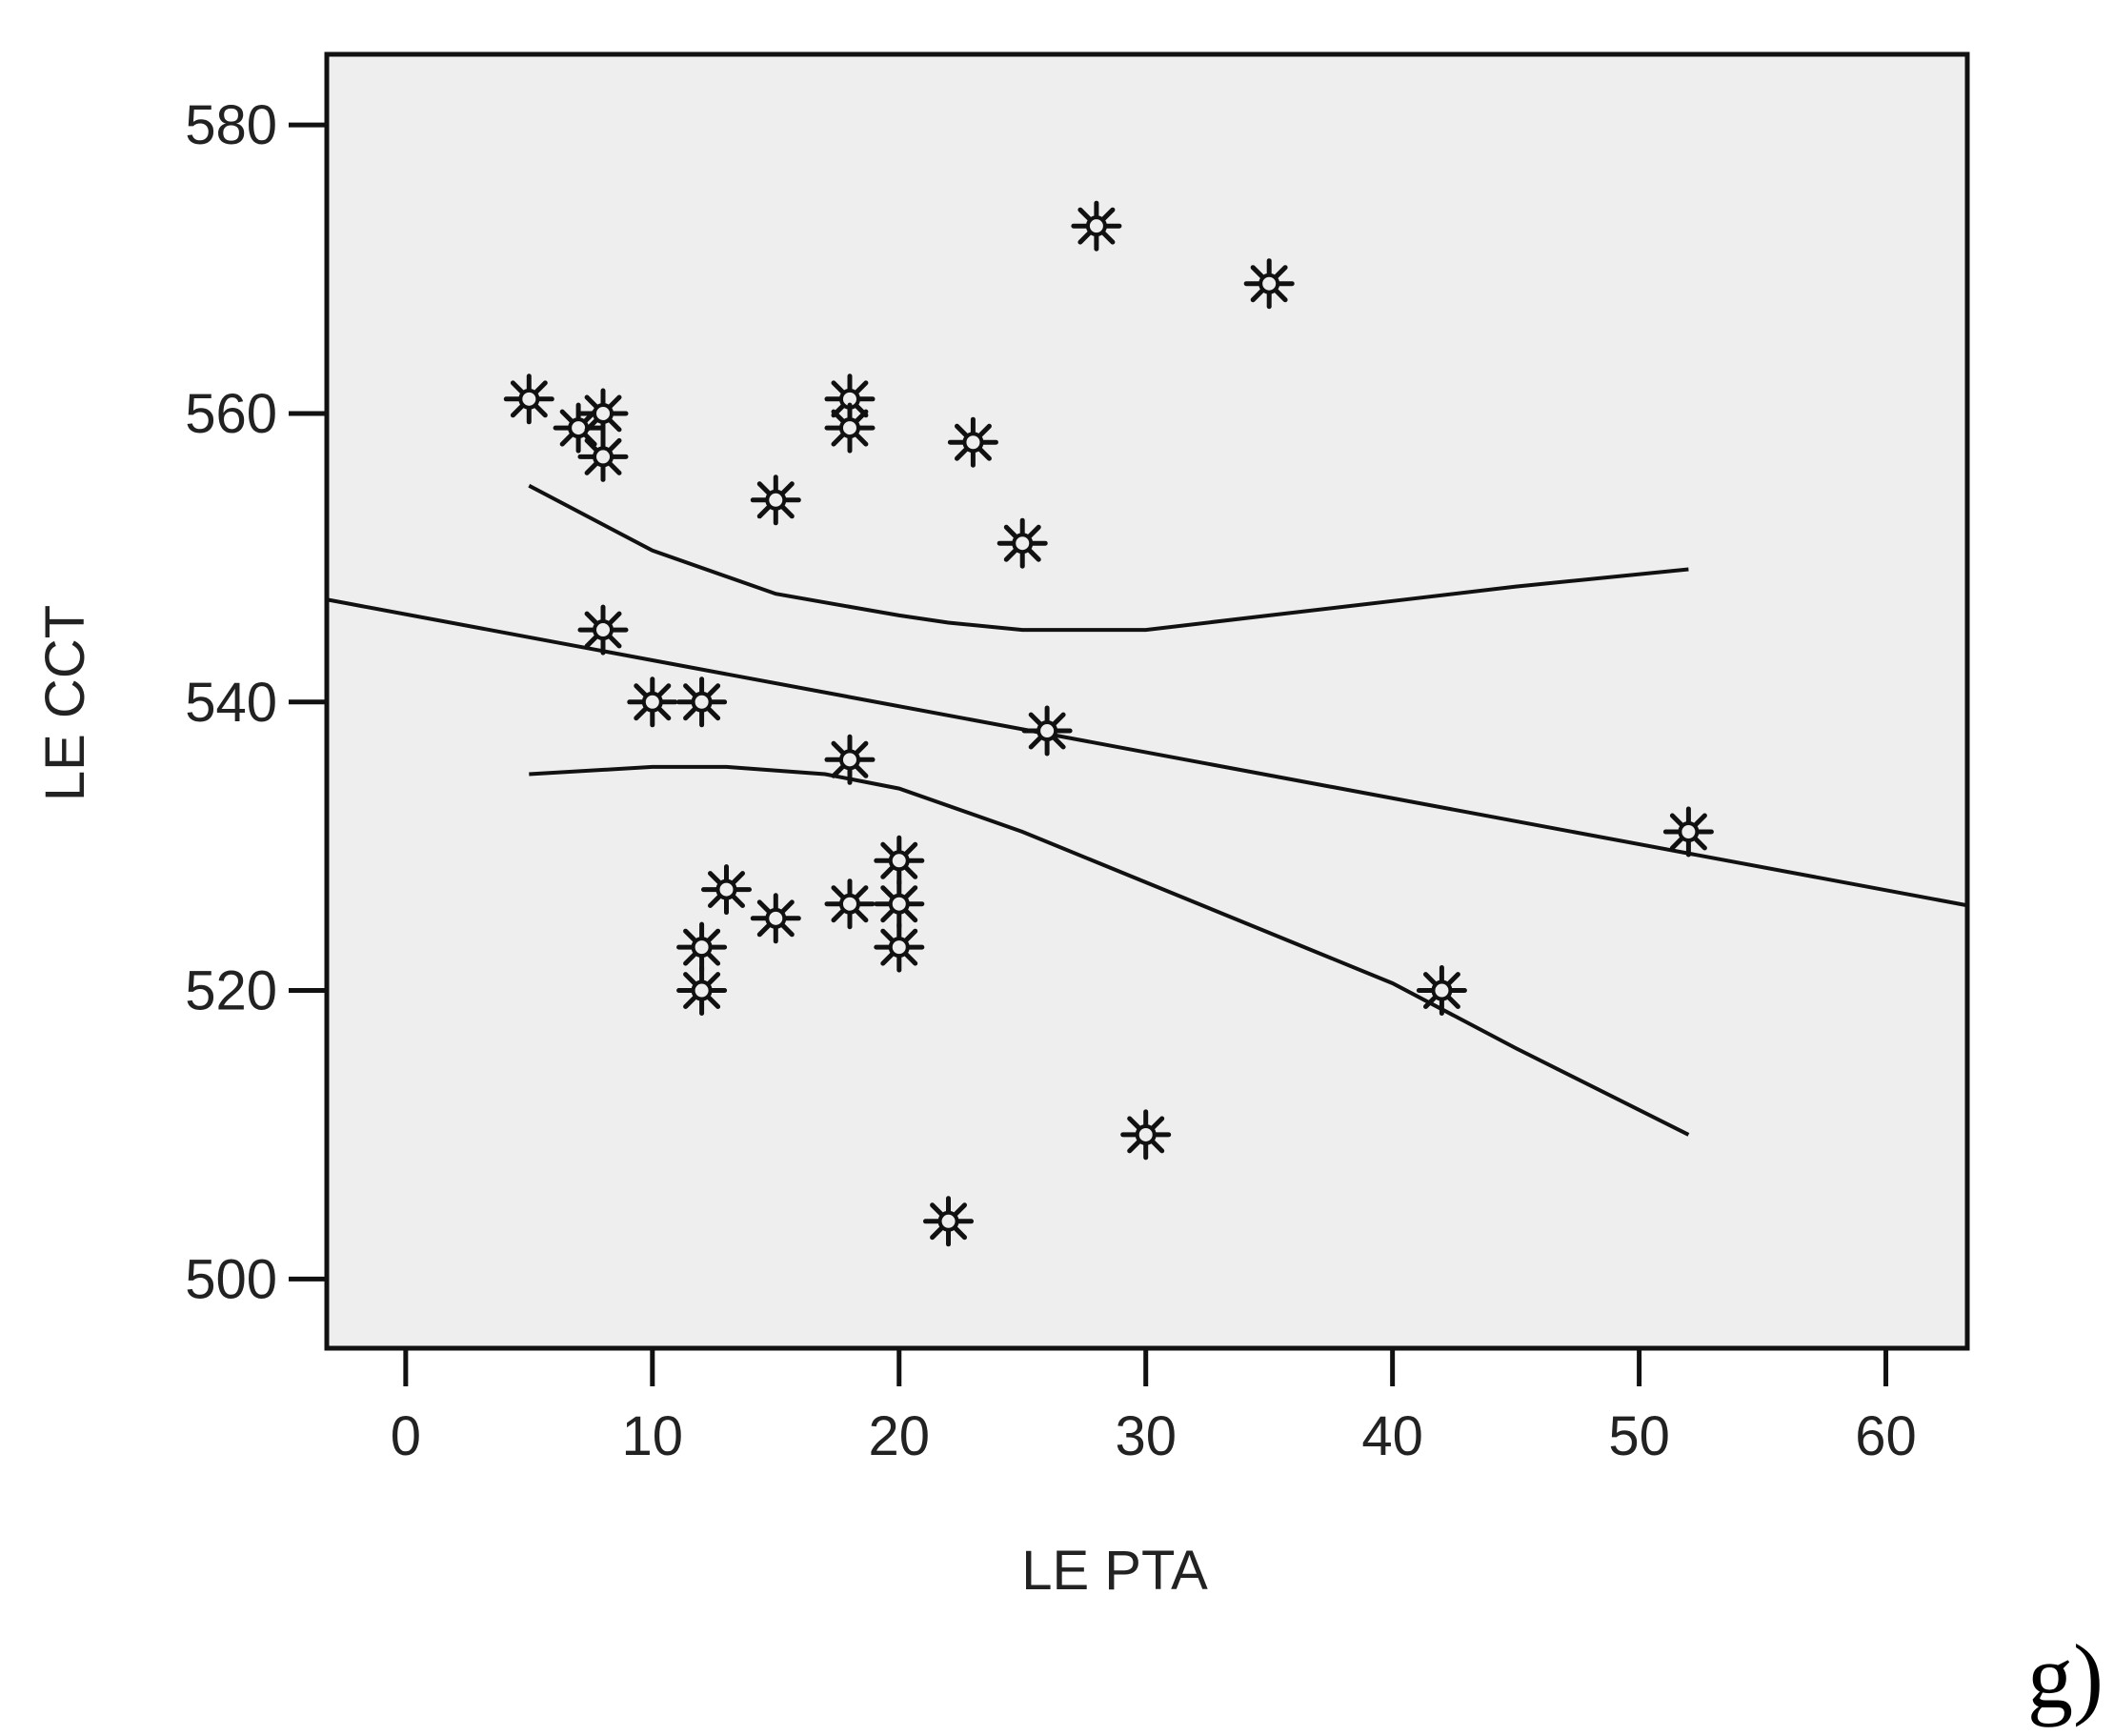  What do you see at coordinates (1639, 1436) in the screenshot?
I see `x-tick-label: 50` at bounding box center [1639, 1436].